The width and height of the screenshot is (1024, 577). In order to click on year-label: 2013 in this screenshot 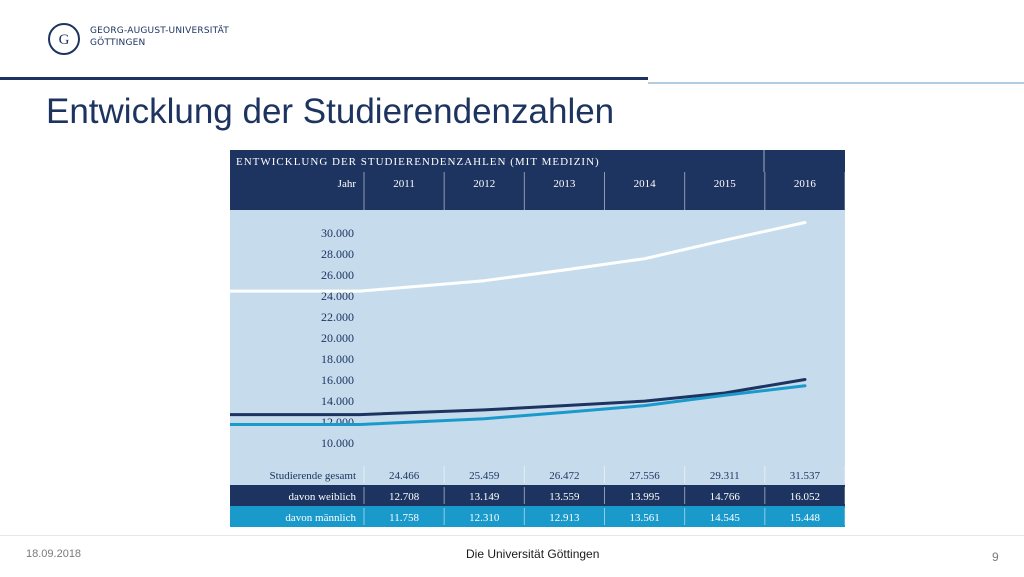, I will do `click(564, 184)`.